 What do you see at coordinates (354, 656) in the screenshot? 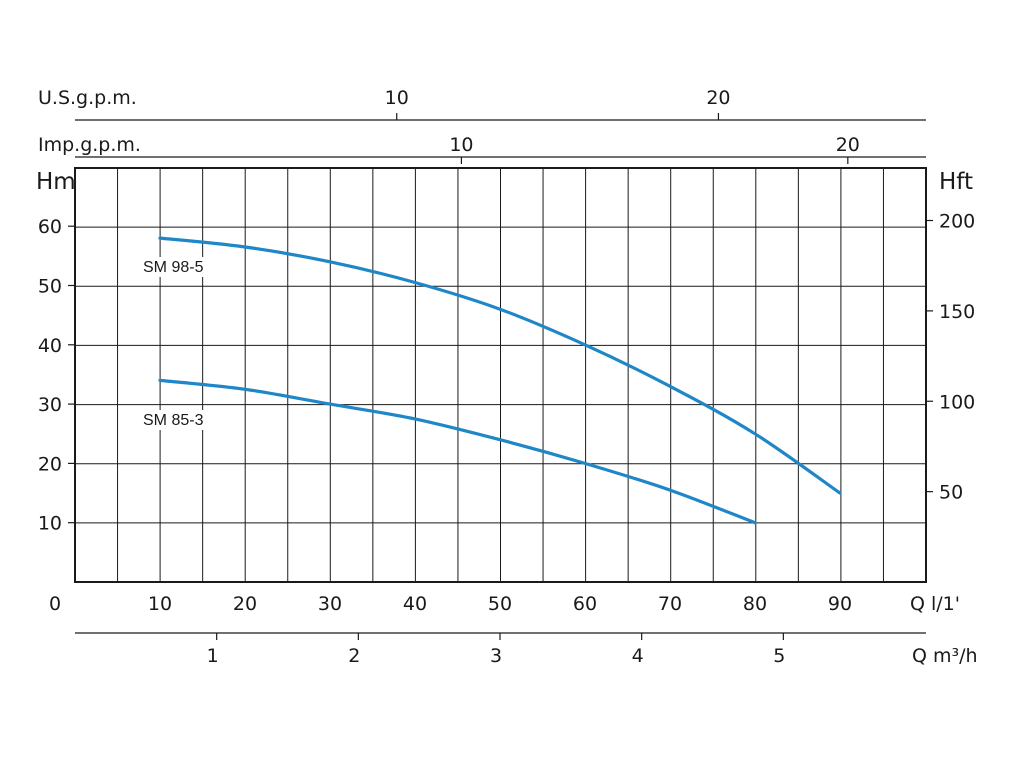
I see `m3h-tick-label: 2` at bounding box center [354, 656].